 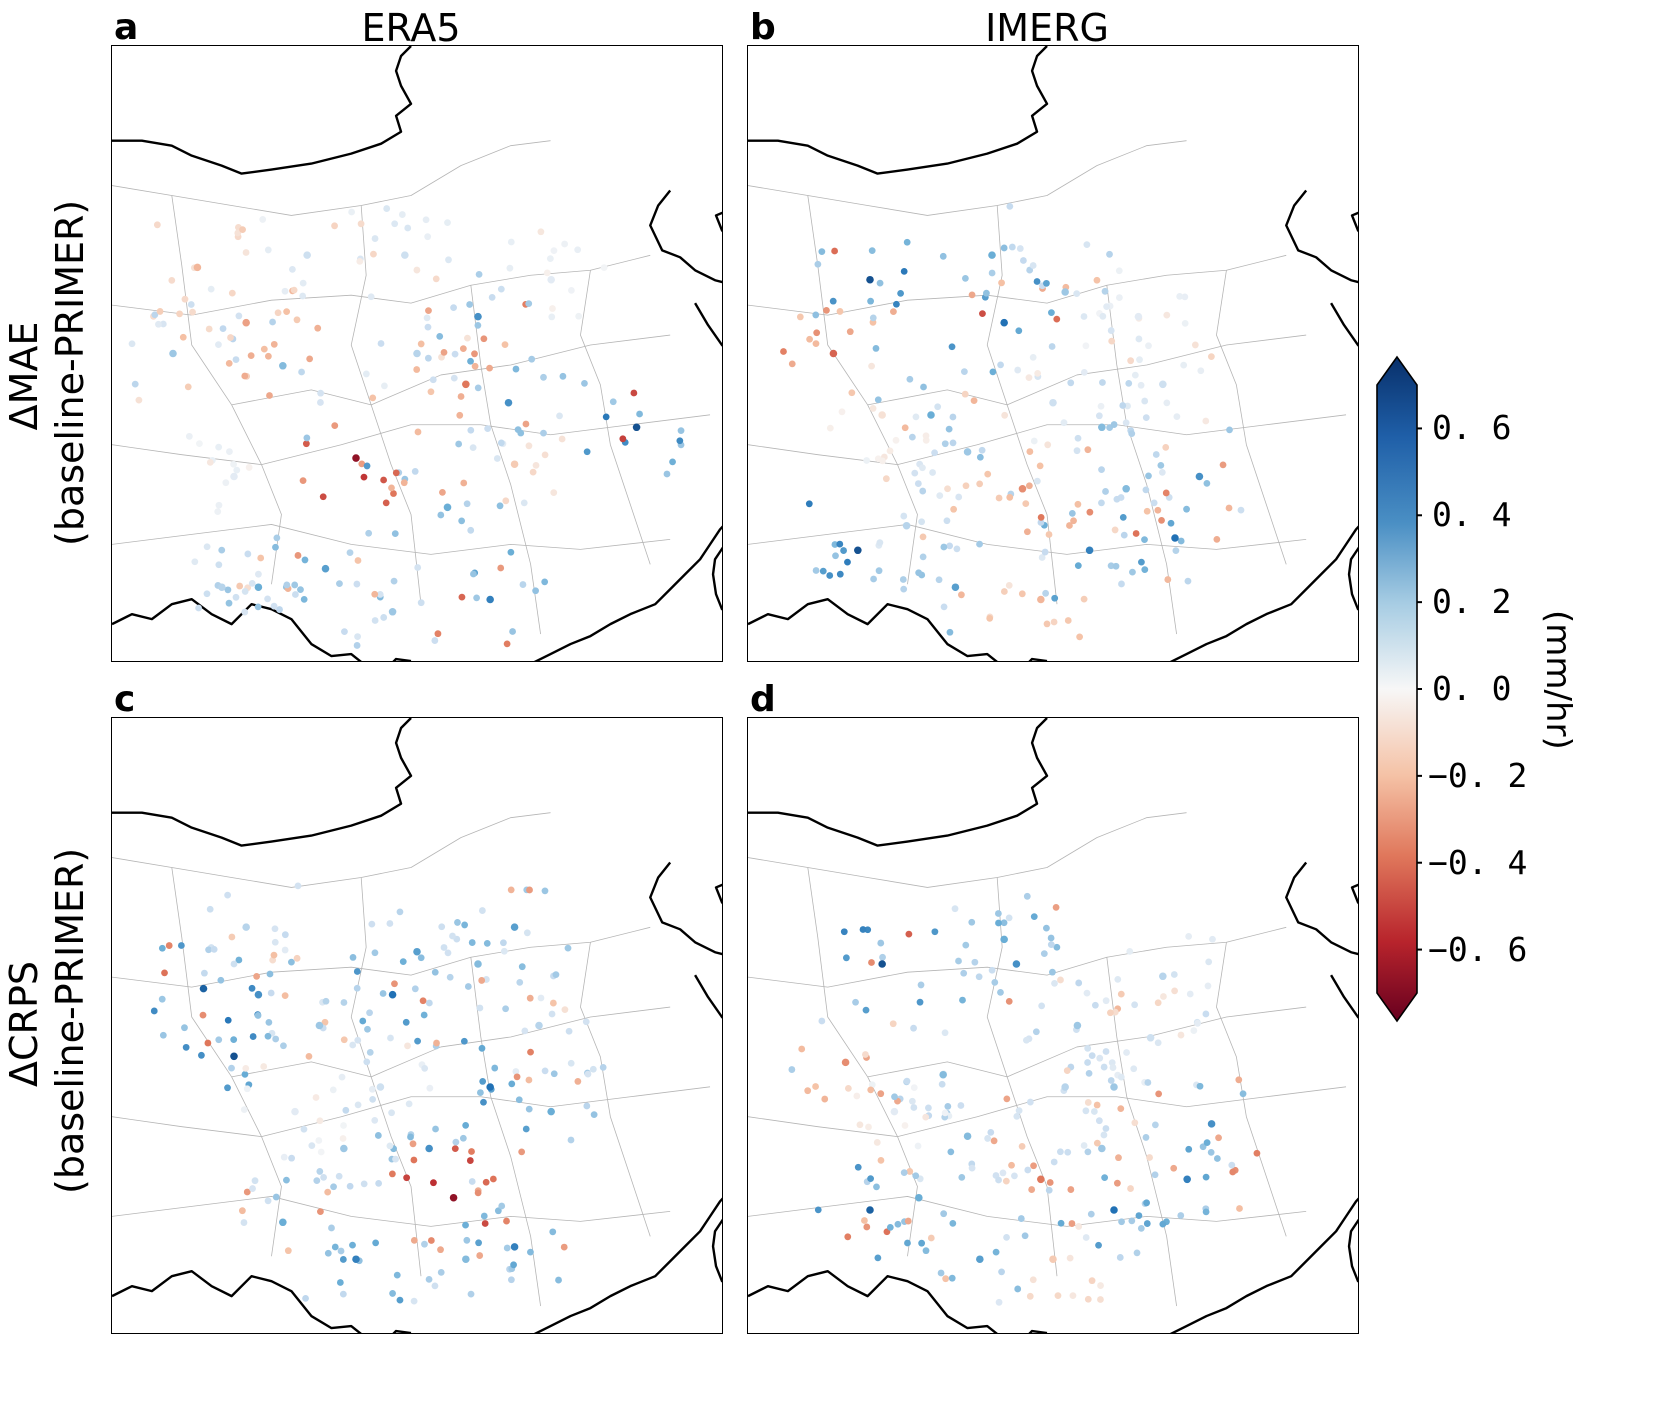 What do you see at coordinates (125, 699) in the screenshot?
I see `panel-letter-c: c` at bounding box center [125, 699].